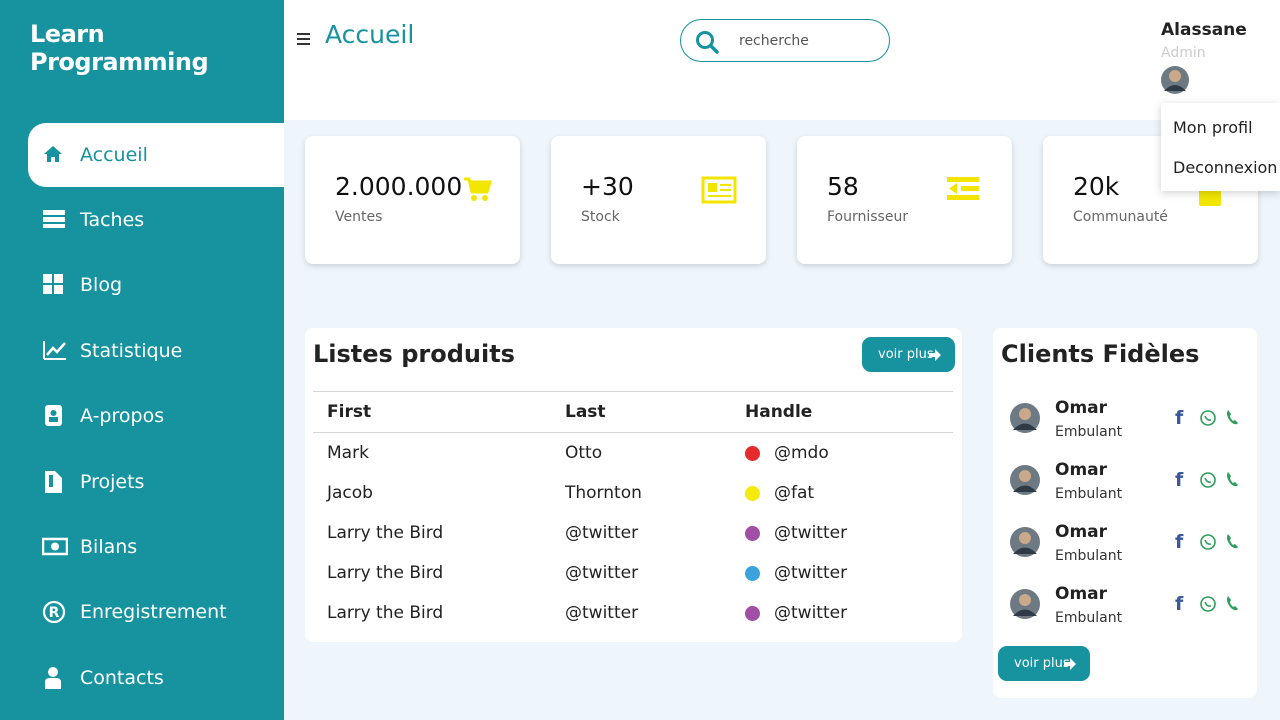 This screenshot has width=1280, height=720. What do you see at coordinates (868, 217) in the screenshot?
I see `stat-label: Fournisseur` at bounding box center [868, 217].